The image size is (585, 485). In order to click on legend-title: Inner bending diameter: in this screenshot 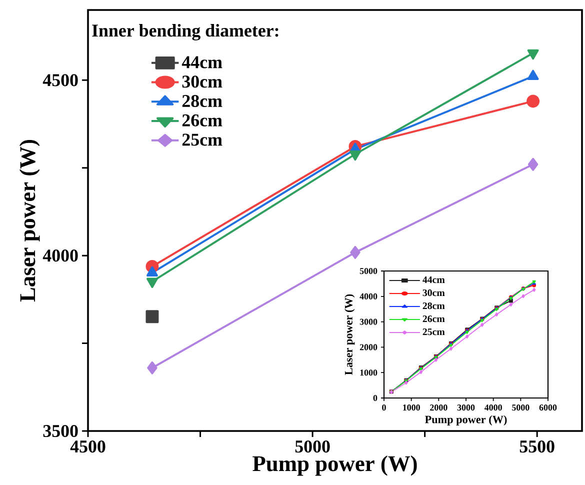, I will do `click(185, 32)`.